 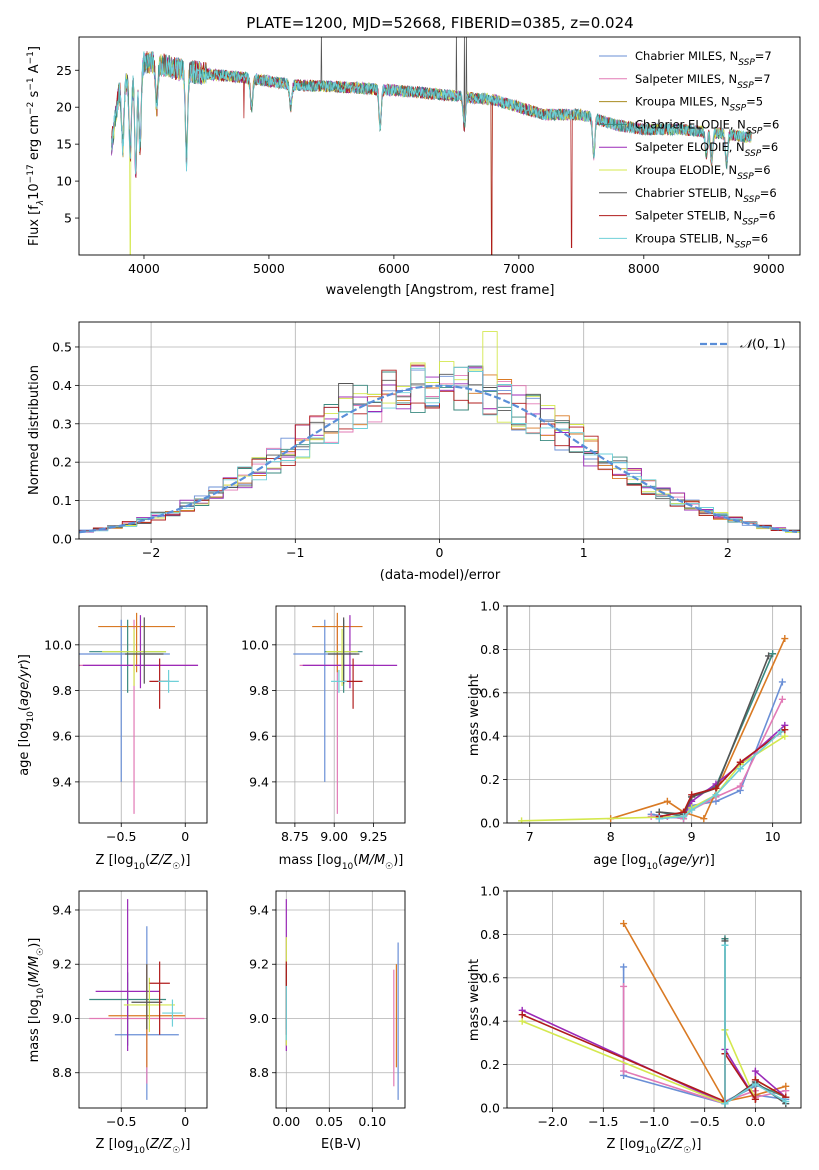 I want to click on x-axis-label: (data-model)/error, so click(x=440, y=575).